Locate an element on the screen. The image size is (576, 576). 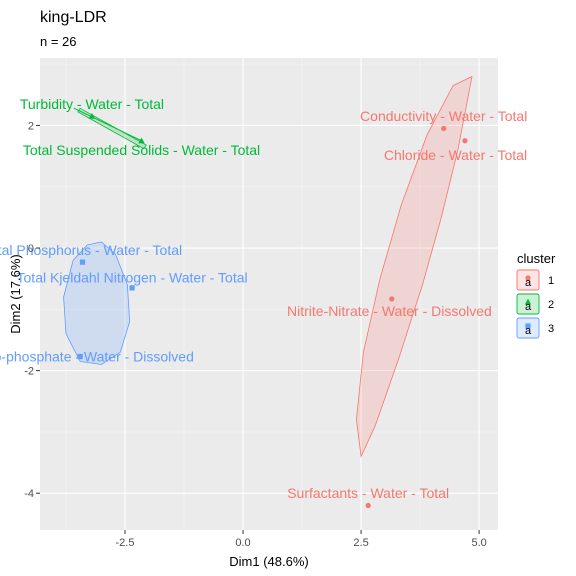
point-conductivity-water-total is located at coordinates (444, 128).